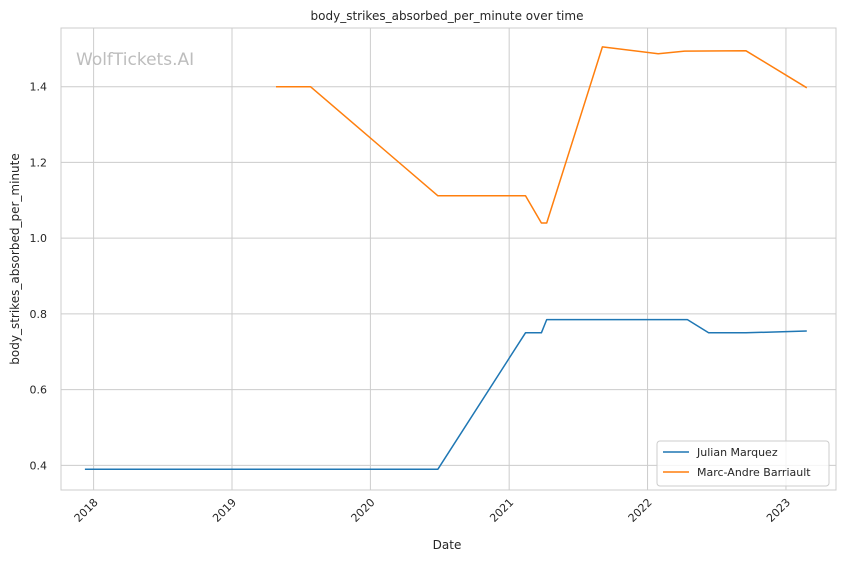 The height and width of the screenshot is (561, 844). Describe the element at coordinates (15, 258) in the screenshot. I see `y-axis-label: body_strikes_absorbed_per_minute` at that location.